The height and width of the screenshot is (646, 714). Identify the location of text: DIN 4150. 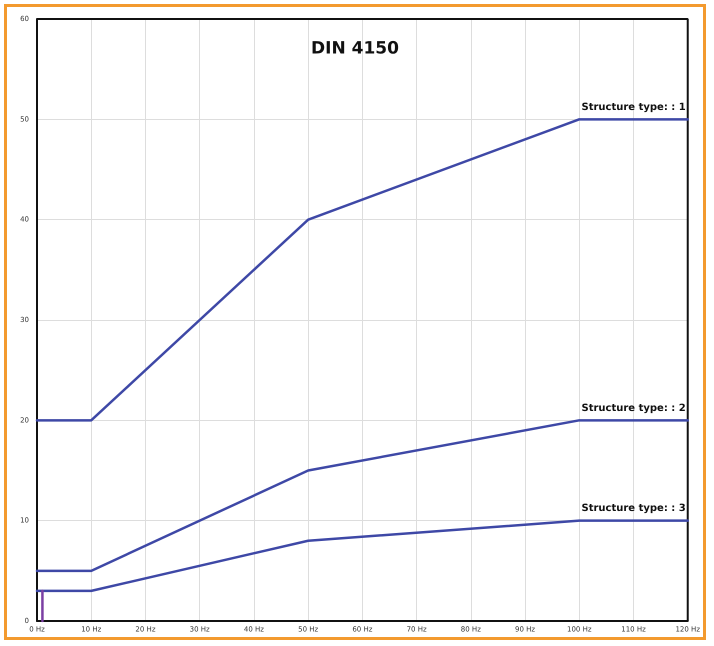
(355, 48).